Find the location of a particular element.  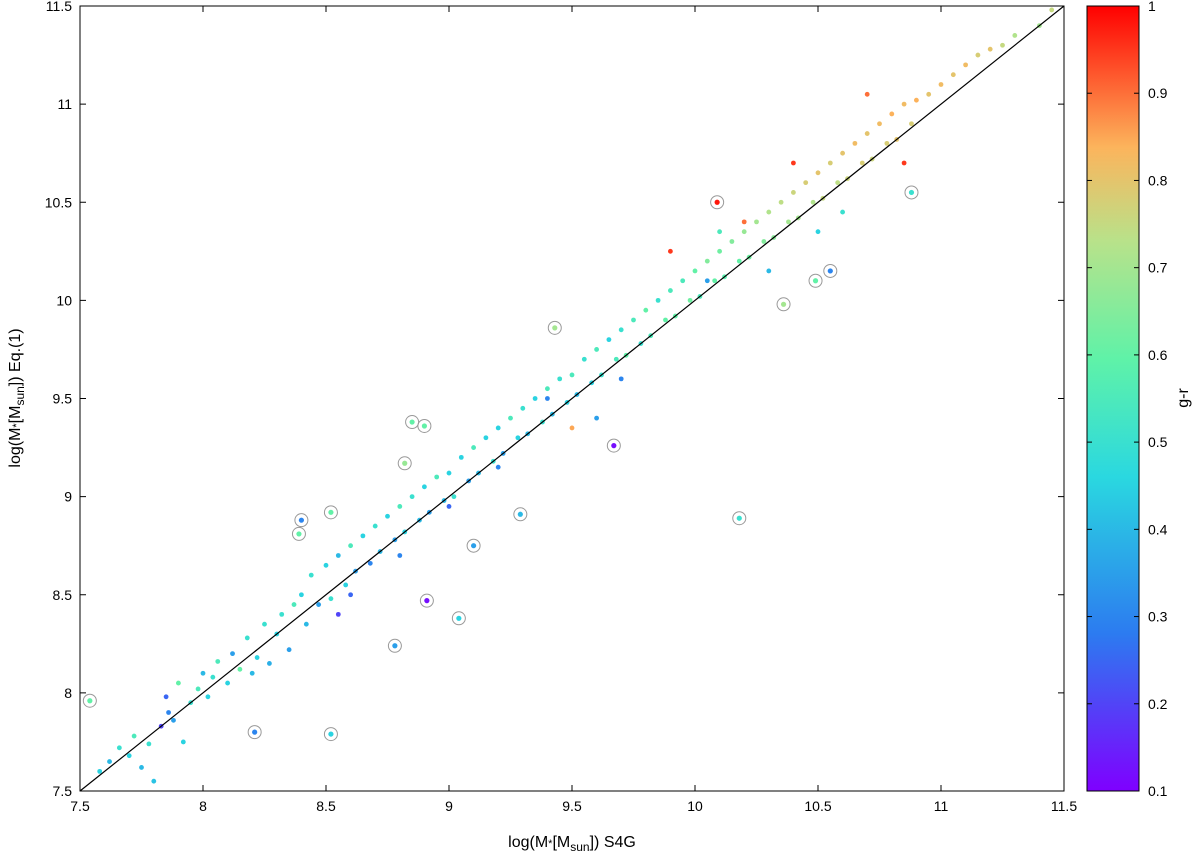

x-tick-label: 10 is located at coordinates (695, 806).